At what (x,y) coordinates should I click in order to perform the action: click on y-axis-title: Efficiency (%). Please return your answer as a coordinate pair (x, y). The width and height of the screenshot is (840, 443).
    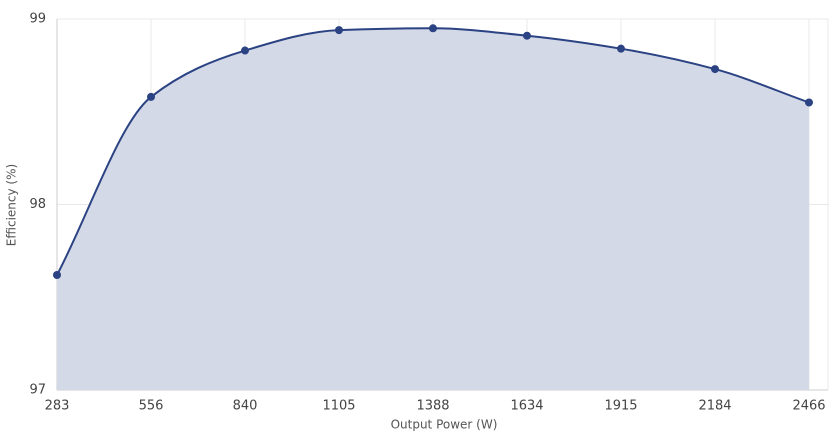
    Looking at the image, I should click on (12, 205).